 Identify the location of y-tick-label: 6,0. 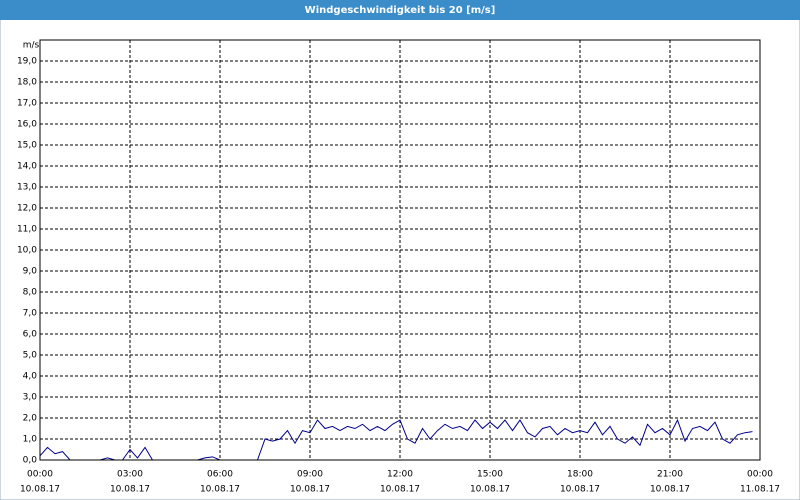
(30, 335).